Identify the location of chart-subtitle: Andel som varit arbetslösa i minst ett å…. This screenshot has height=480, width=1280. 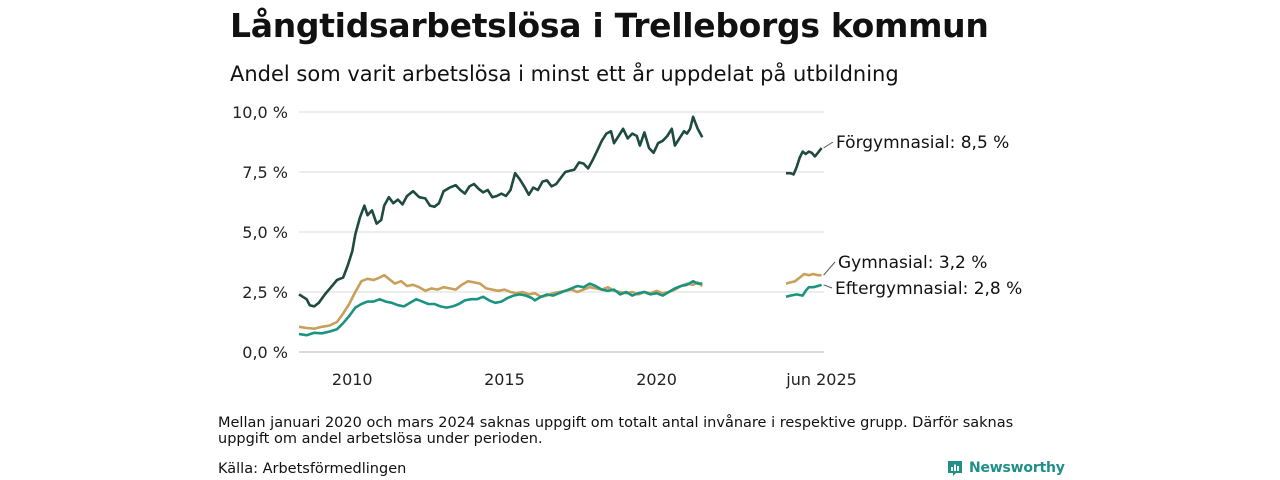
(564, 74).